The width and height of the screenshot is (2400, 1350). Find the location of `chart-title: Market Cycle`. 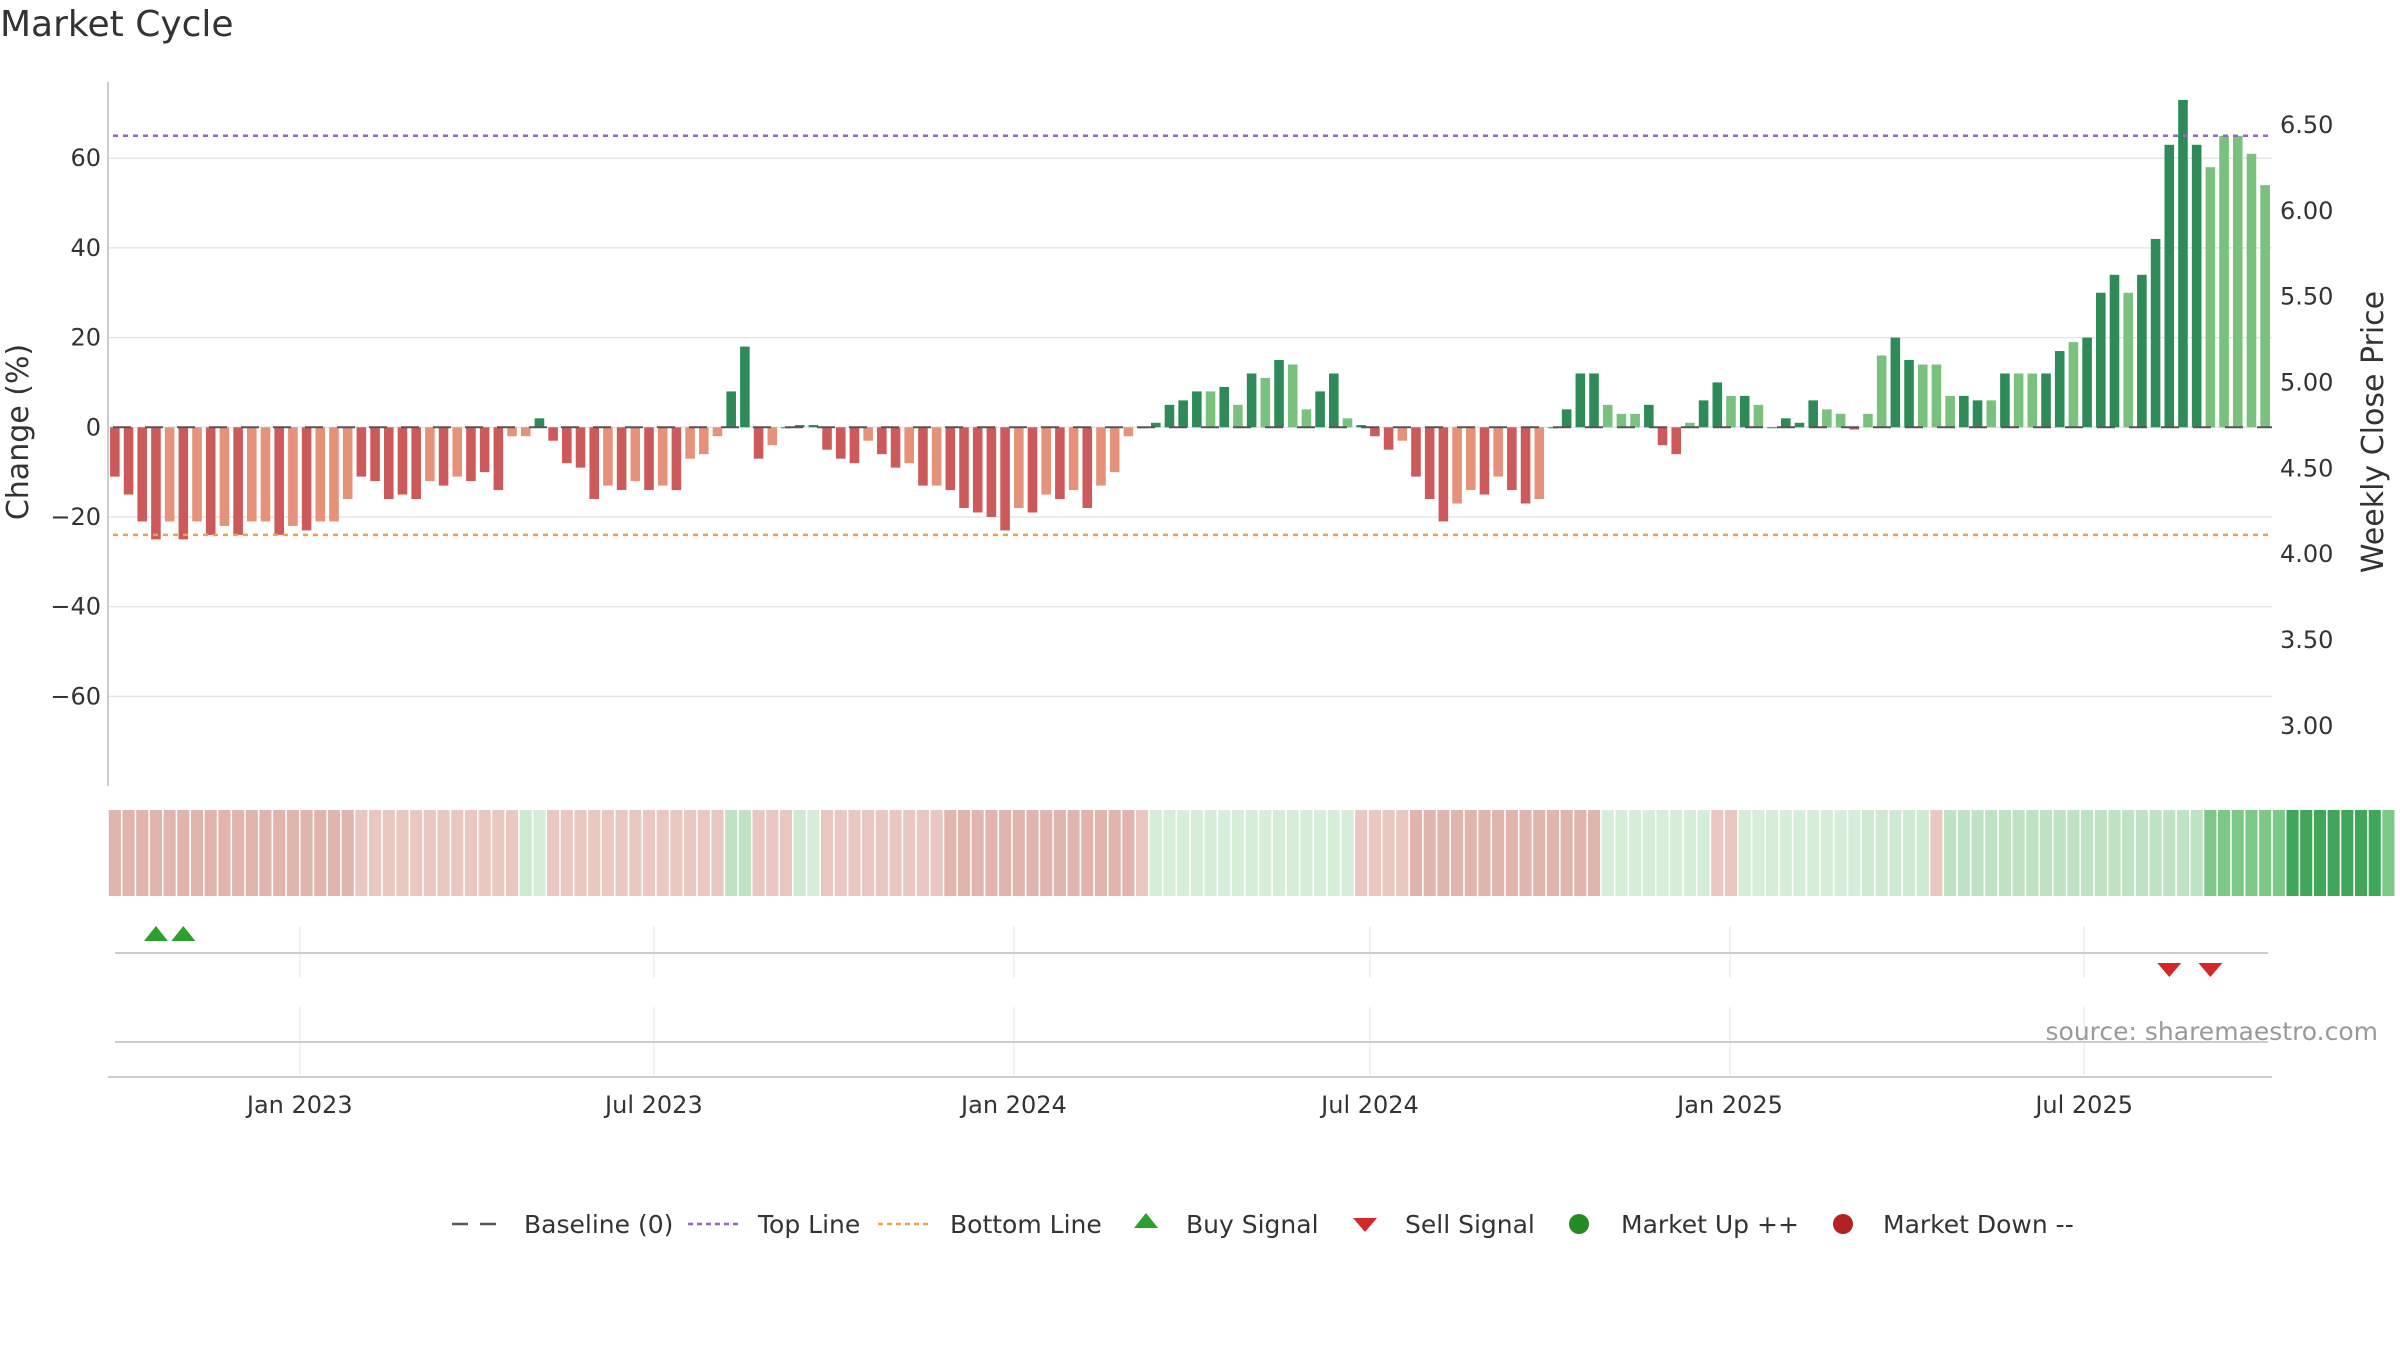

chart-title: Market Cycle is located at coordinates (117, 24).